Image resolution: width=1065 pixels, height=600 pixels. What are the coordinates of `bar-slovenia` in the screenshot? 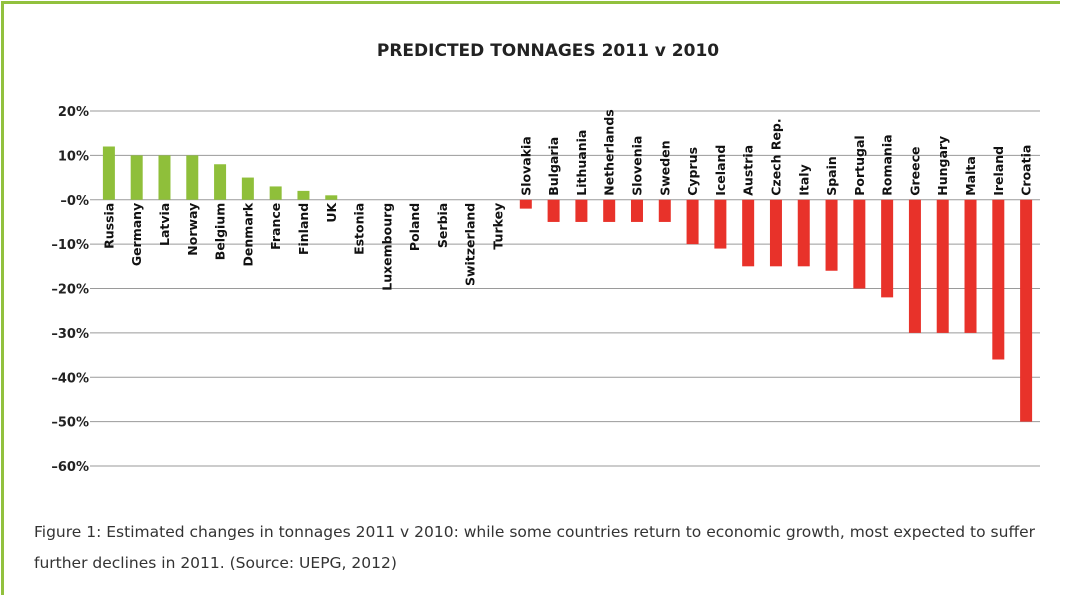 It's located at (637, 211).